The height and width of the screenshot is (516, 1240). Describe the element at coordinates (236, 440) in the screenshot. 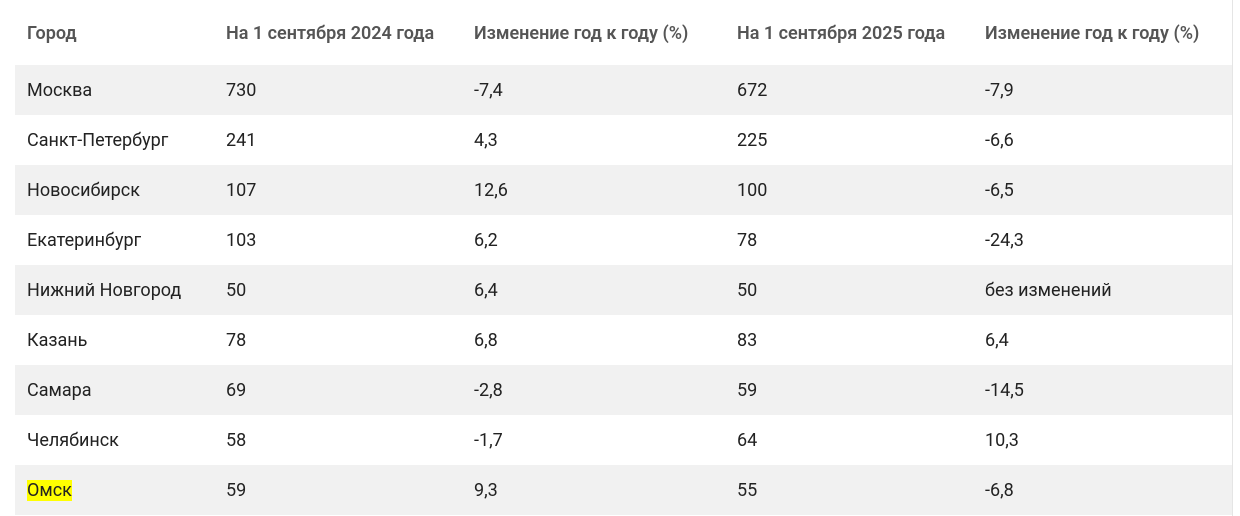

I see `value-cell: 58` at that location.